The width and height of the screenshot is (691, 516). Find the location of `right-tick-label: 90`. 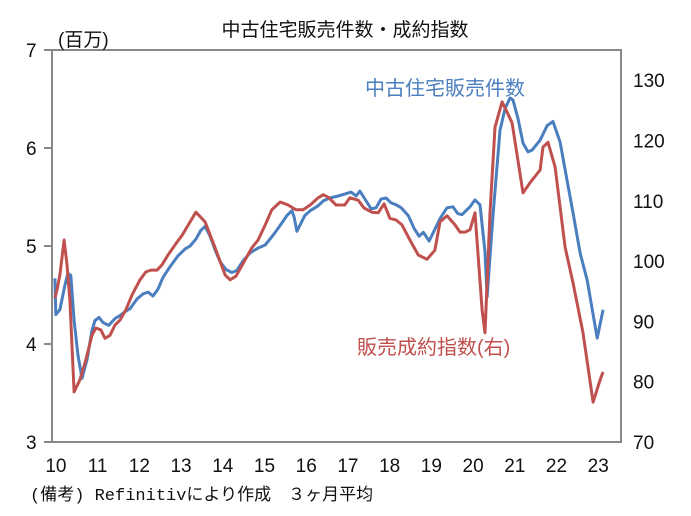

right-tick-label: 90 is located at coordinates (643, 322).